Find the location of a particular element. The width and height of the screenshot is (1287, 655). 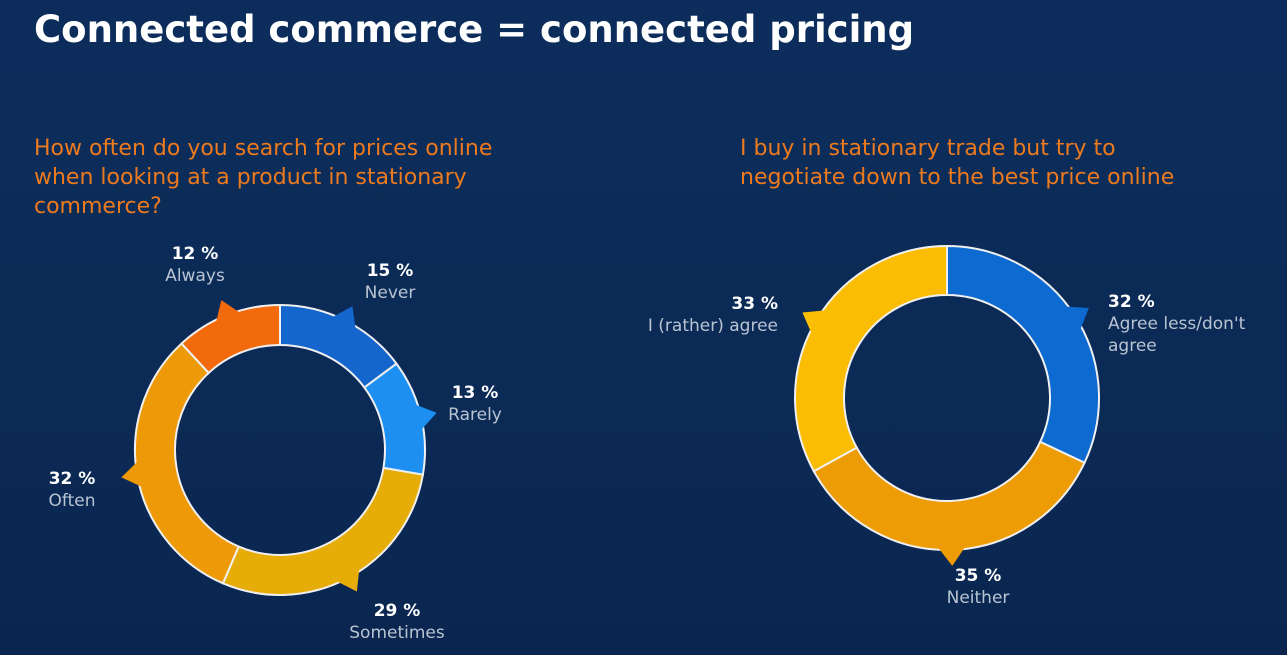

value-label: 12 % is located at coordinates (195, 254).